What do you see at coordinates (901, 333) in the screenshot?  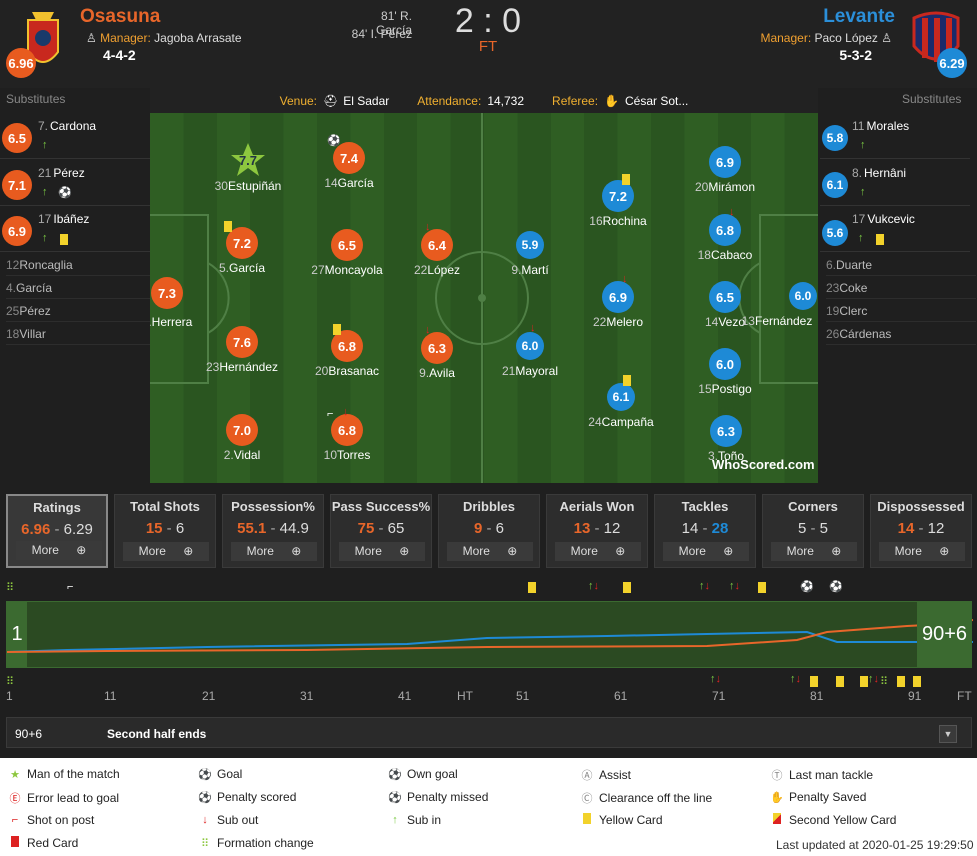 I see `unused-sub: 26Cárdenas` at bounding box center [901, 333].